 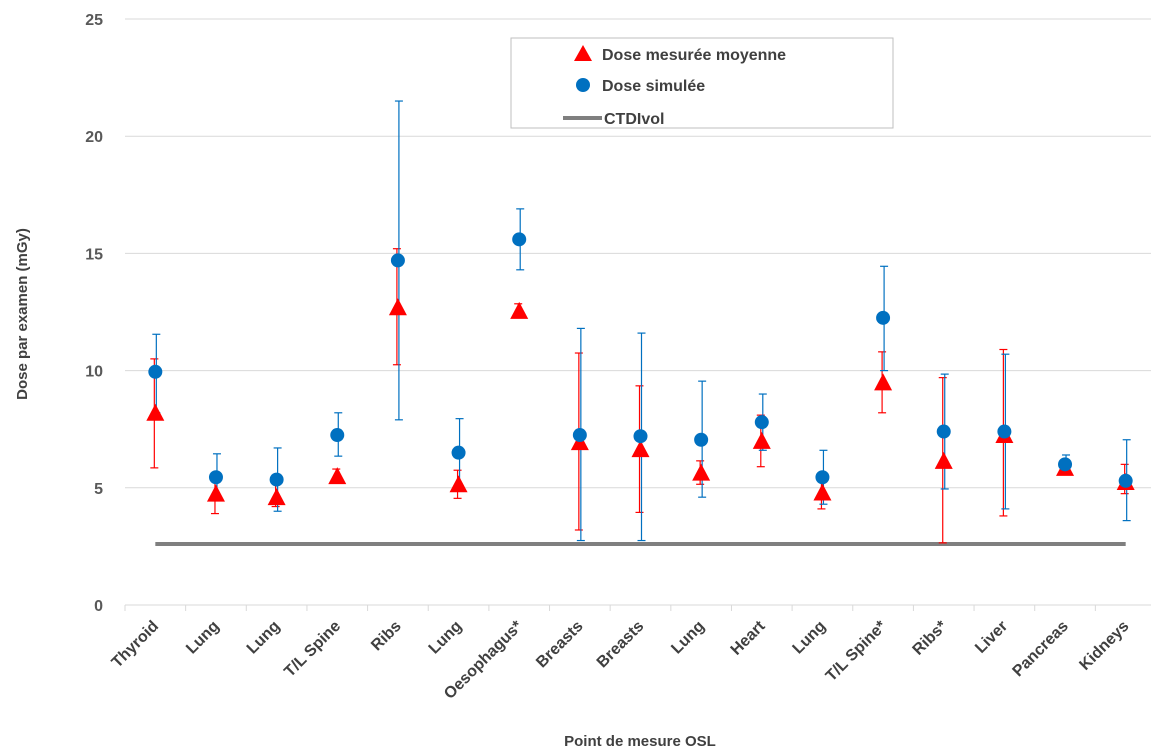 What do you see at coordinates (640, 741) in the screenshot?
I see `x-axis-title: Point de mesure OSL` at bounding box center [640, 741].